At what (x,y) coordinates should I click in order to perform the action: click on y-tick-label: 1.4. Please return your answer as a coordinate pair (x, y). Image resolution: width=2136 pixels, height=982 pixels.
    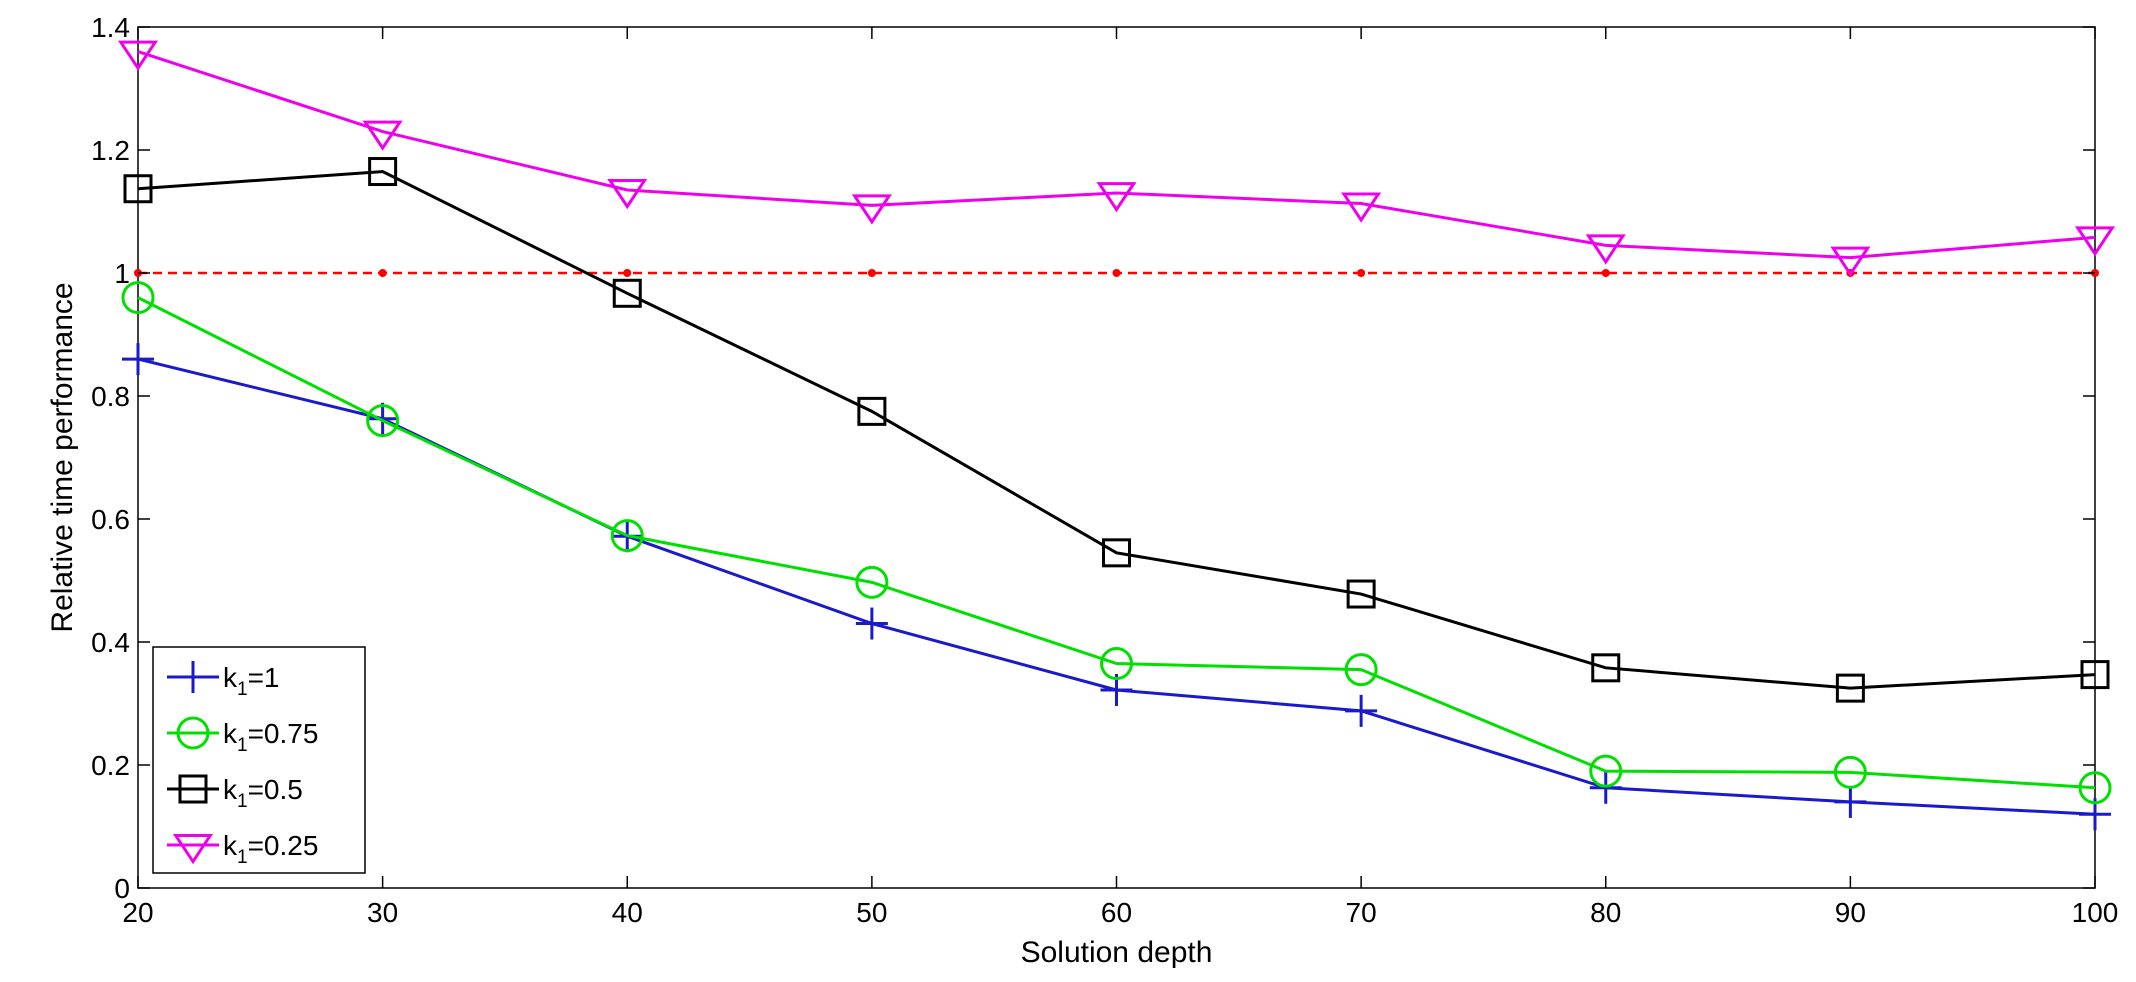
    Looking at the image, I should click on (110, 27).